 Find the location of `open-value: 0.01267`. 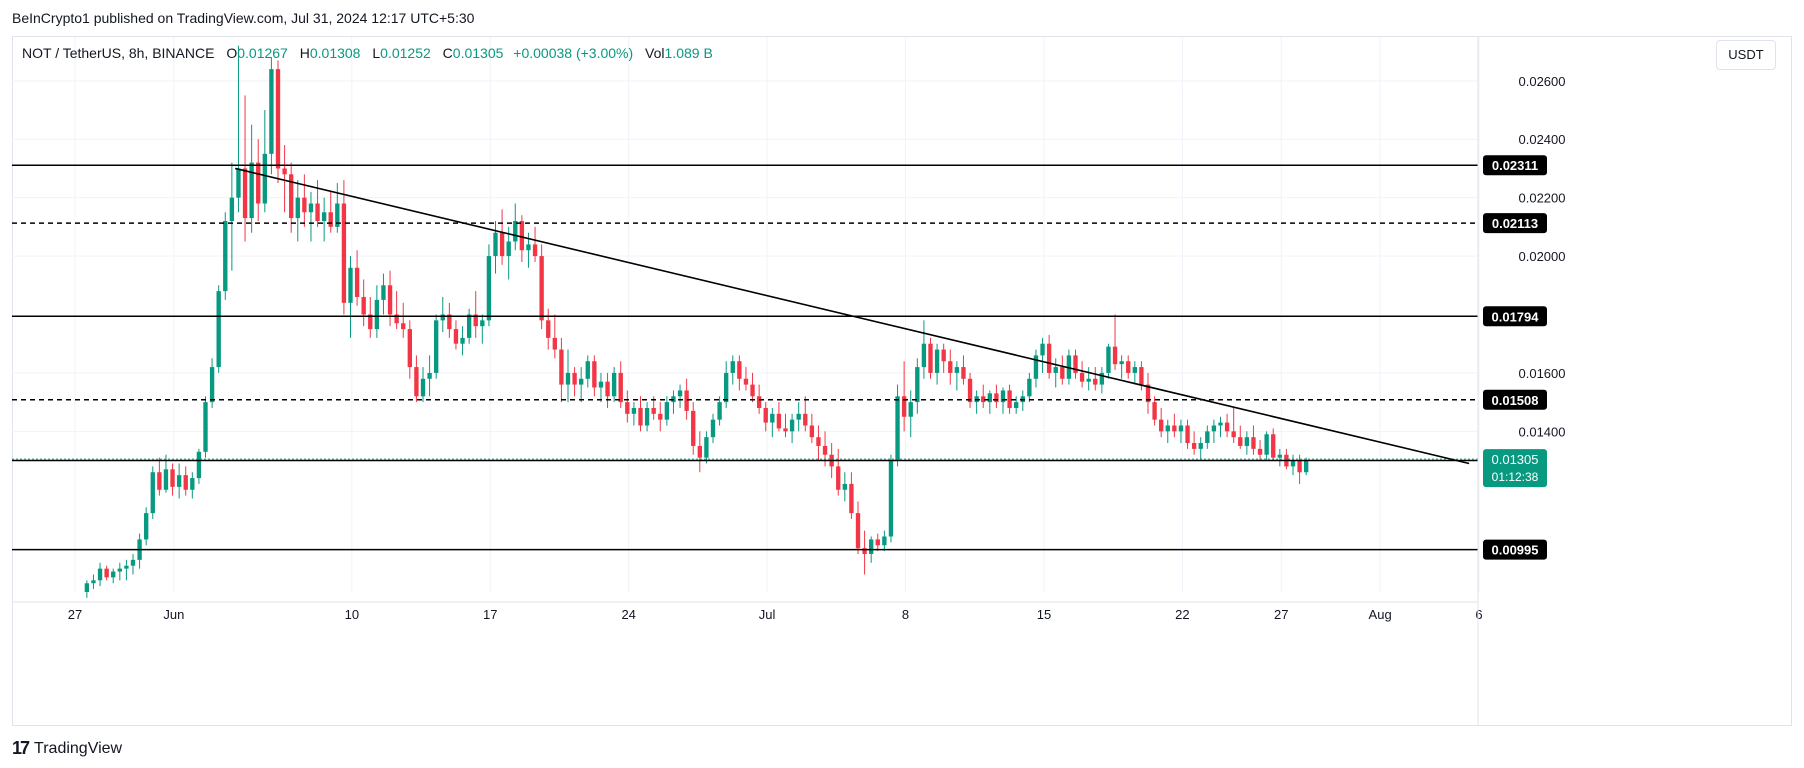

open-value: 0.01267 is located at coordinates (262, 53).